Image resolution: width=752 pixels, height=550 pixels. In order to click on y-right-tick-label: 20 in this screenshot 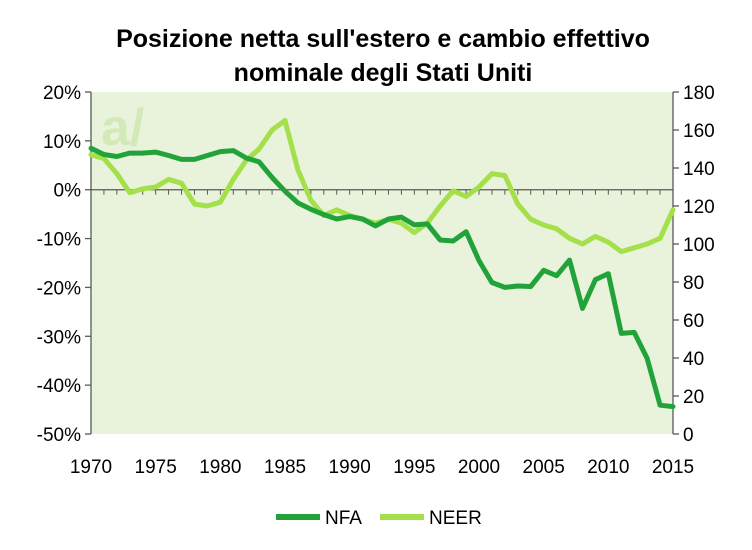, I will do `click(693, 397)`.